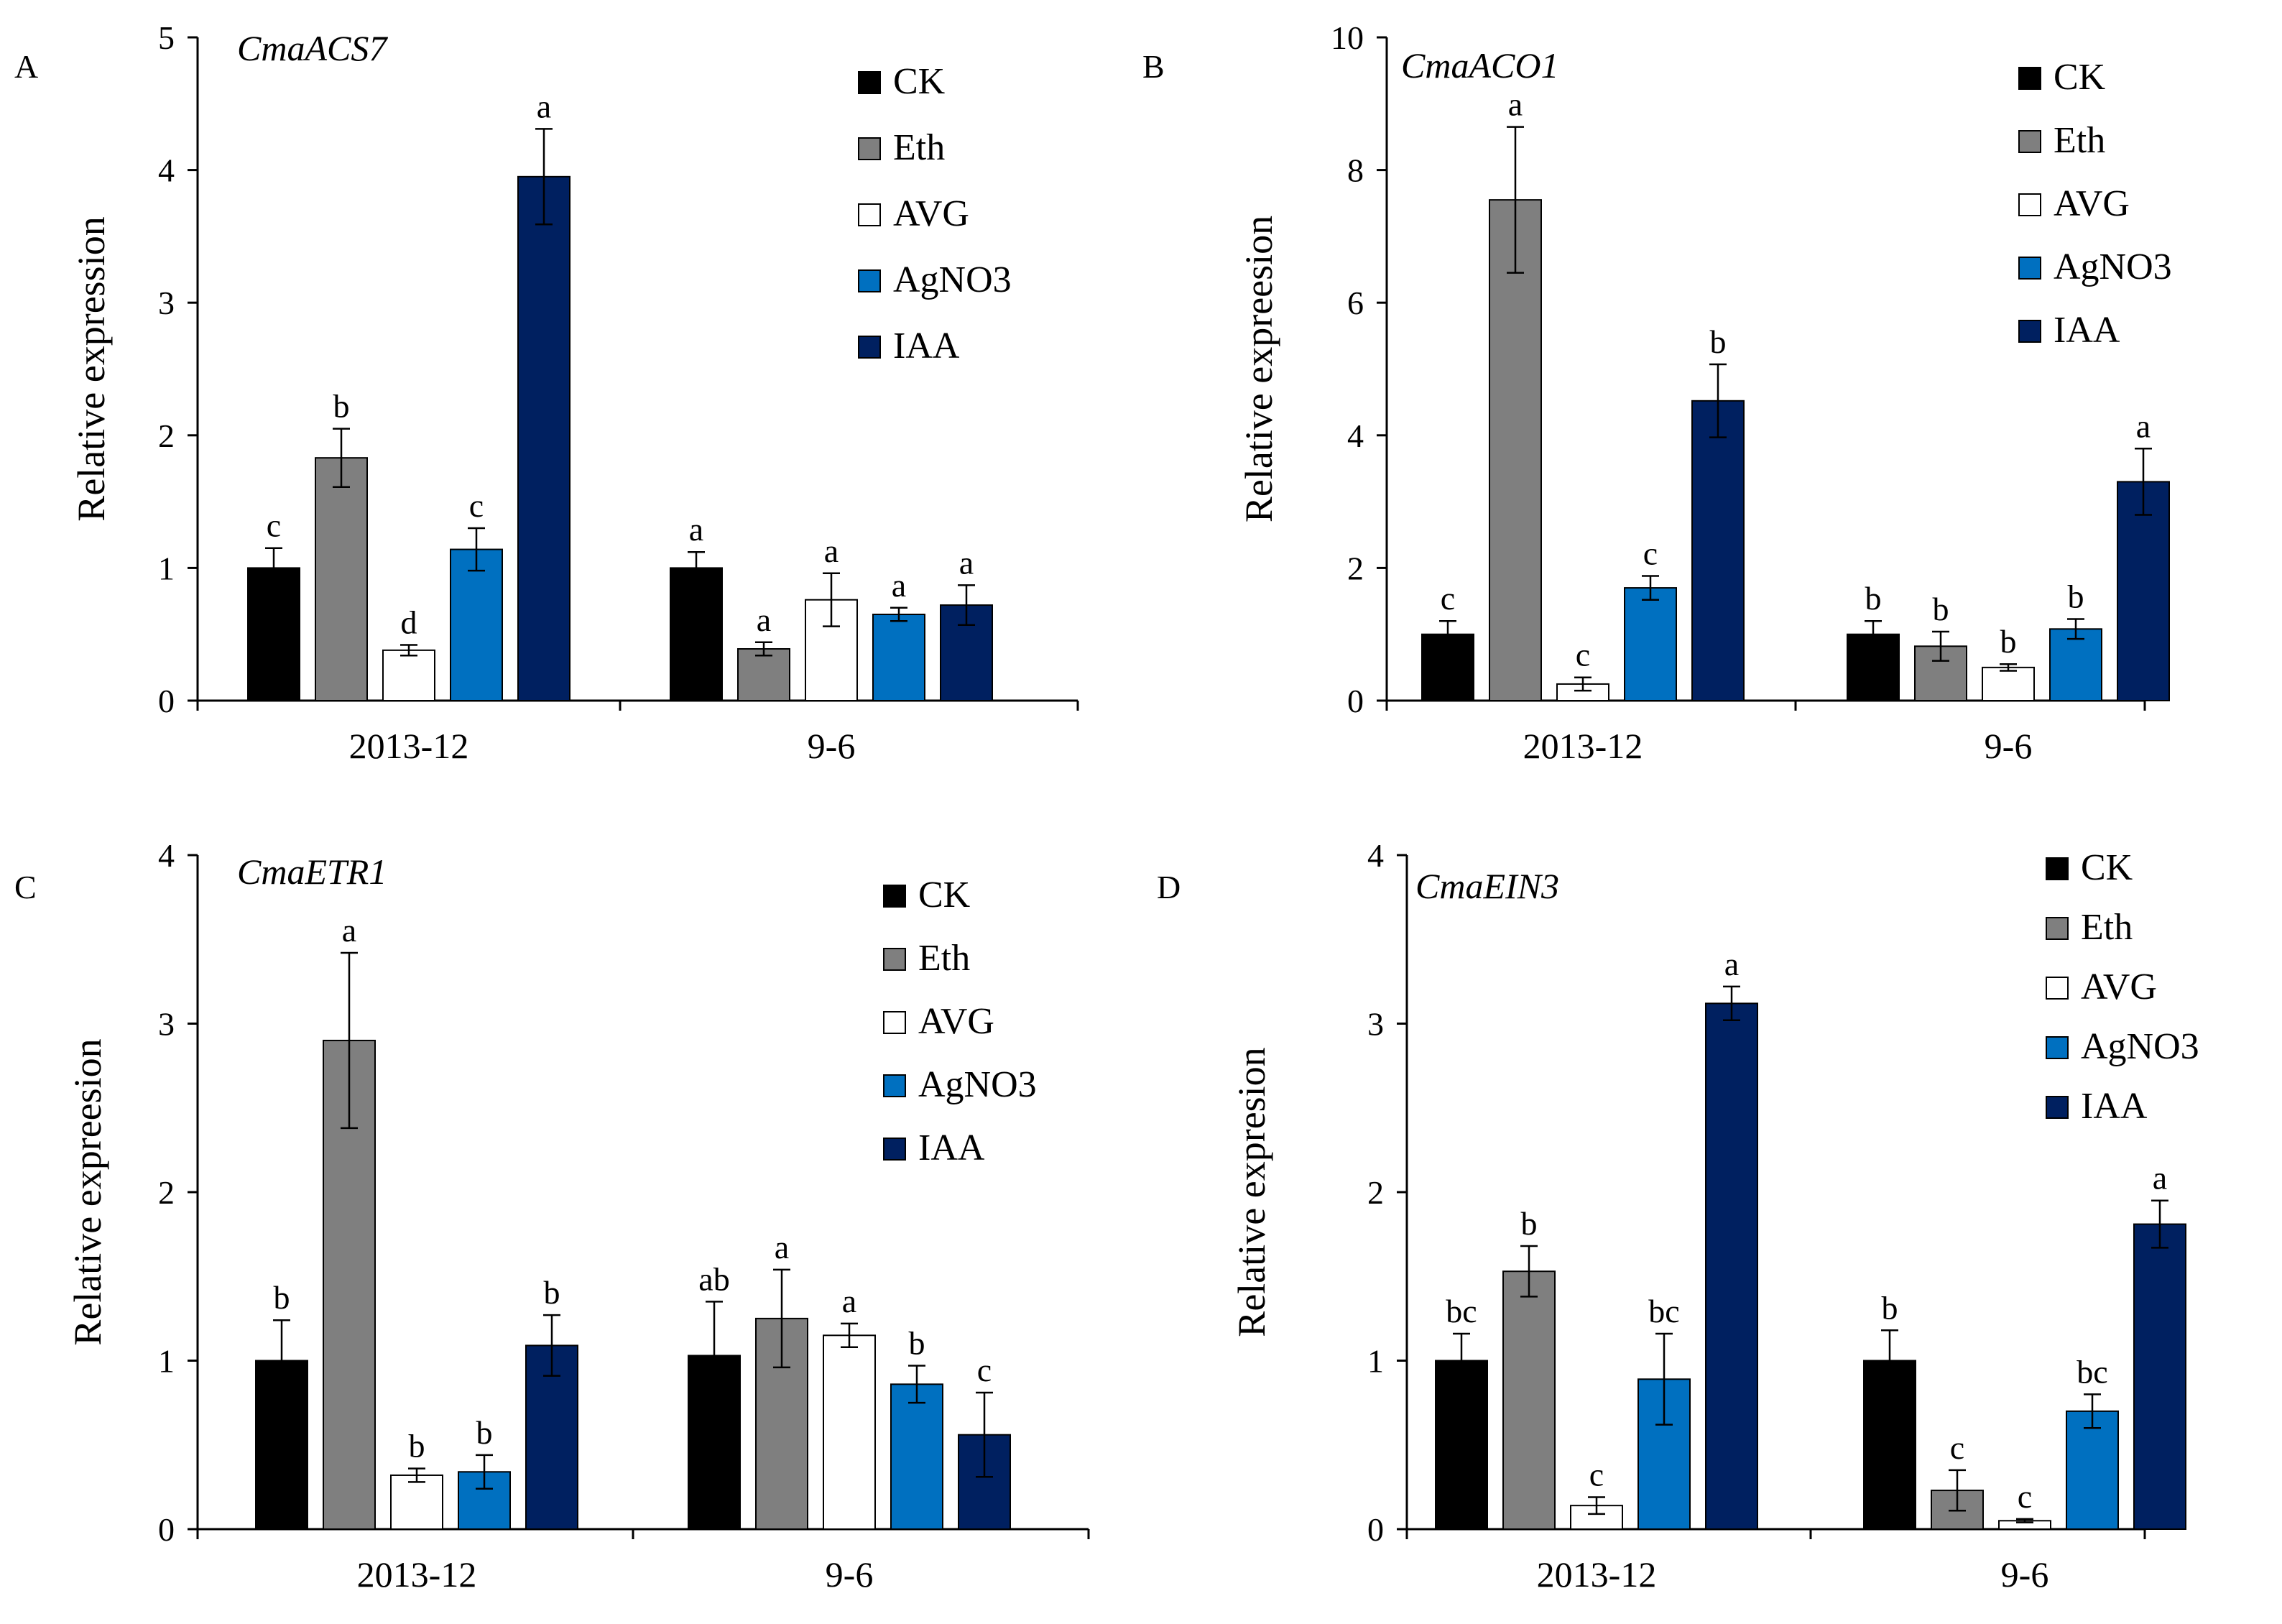  Describe the element at coordinates (26, 66) in the screenshot. I see `panel-label: A` at that location.